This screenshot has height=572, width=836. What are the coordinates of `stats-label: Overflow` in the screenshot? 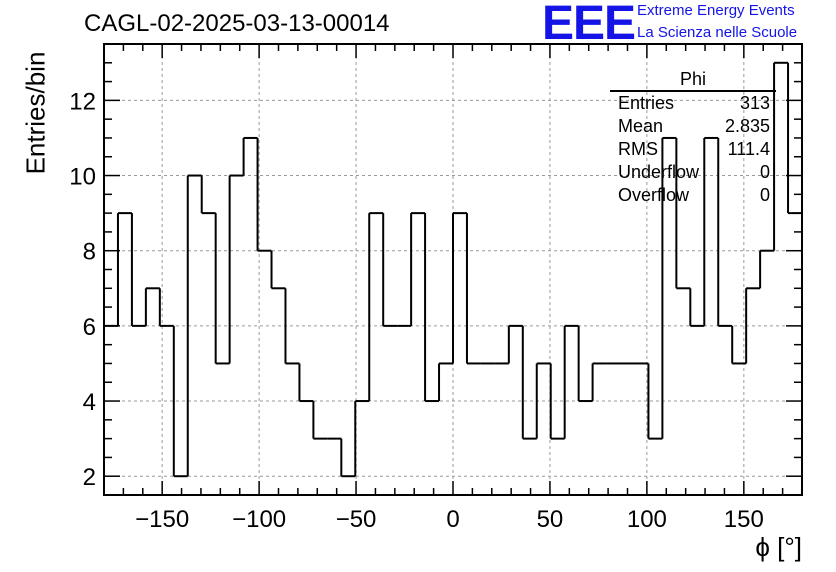 It's located at (654, 195).